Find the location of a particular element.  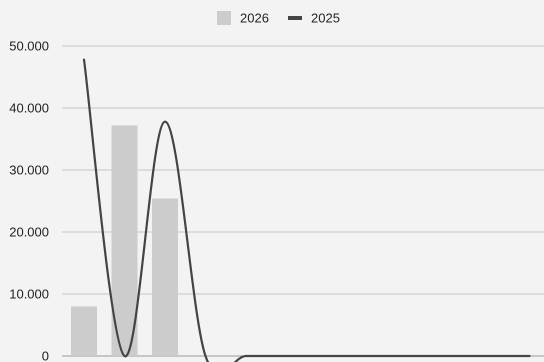

legend-swatch-2026 is located at coordinates (224, 18).